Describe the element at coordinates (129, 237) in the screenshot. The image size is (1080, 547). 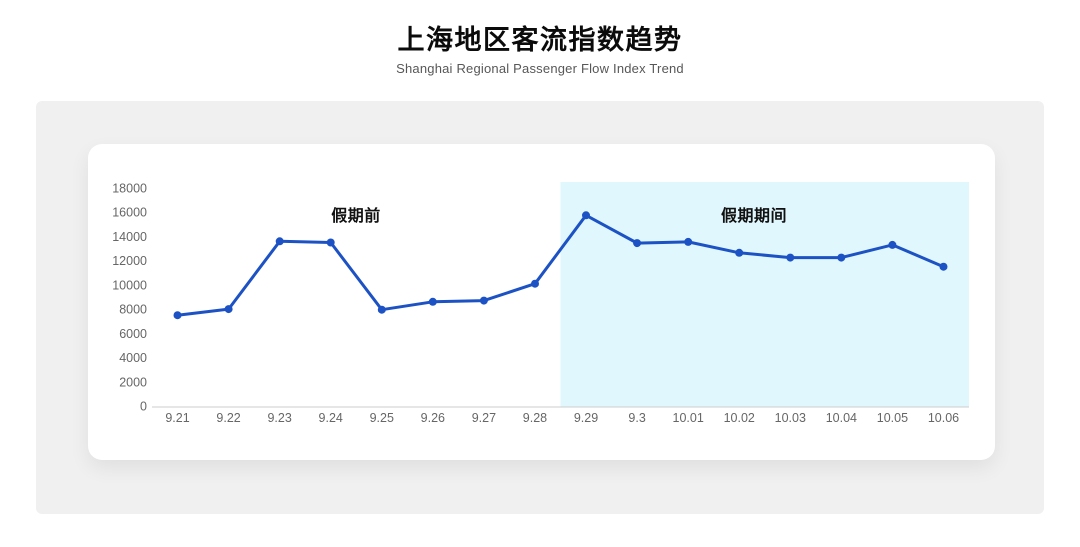
I see `y-axis-tick-label: 14000` at that location.